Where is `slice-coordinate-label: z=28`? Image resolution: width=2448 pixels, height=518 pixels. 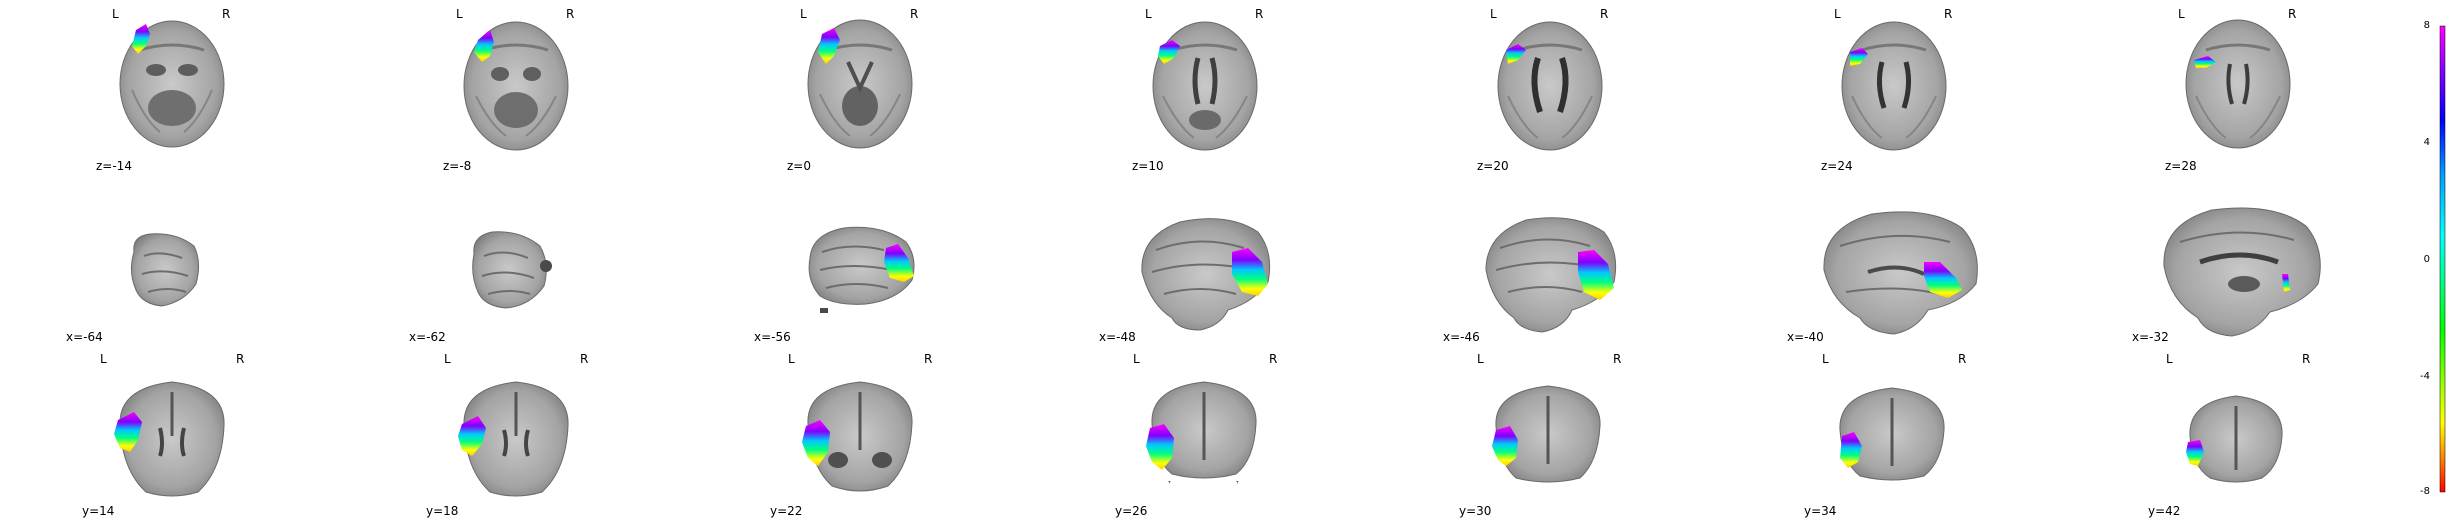
slice-coordinate-label: z=28 is located at coordinates (2181, 166).